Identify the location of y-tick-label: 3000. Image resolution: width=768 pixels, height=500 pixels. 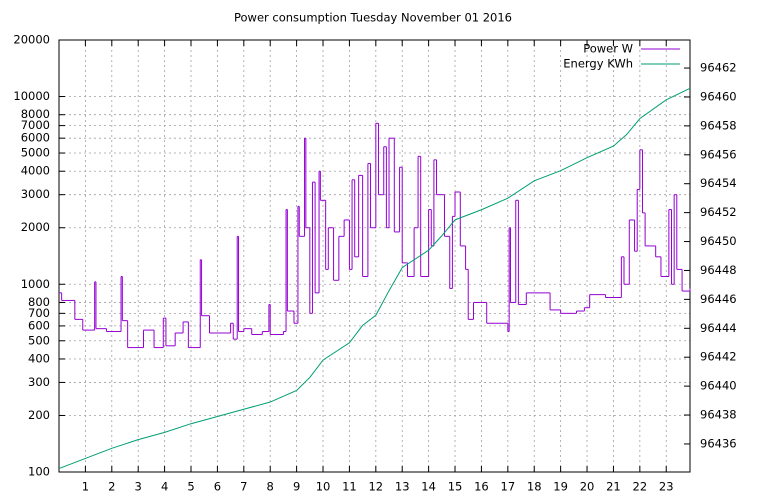
(35, 194).